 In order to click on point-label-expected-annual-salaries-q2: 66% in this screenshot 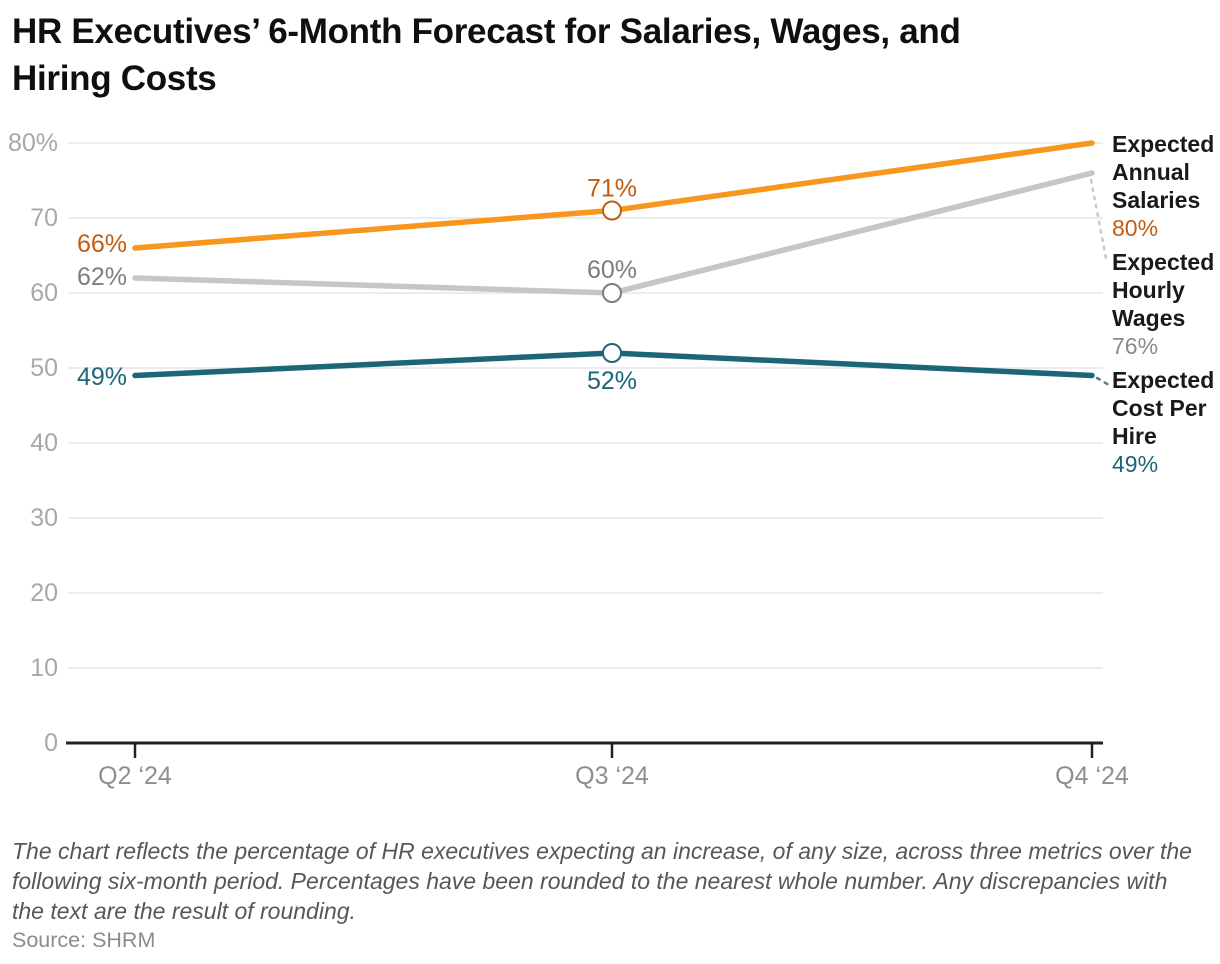, I will do `click(102, 244)`.